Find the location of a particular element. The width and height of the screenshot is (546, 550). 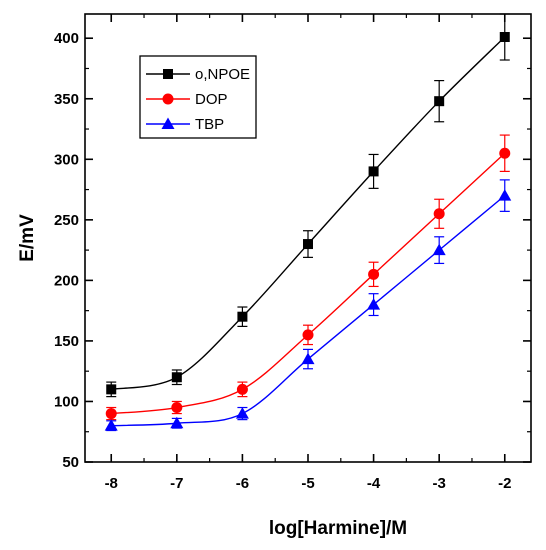

x-tick-label: -2 is located at coordinates (504, 483).